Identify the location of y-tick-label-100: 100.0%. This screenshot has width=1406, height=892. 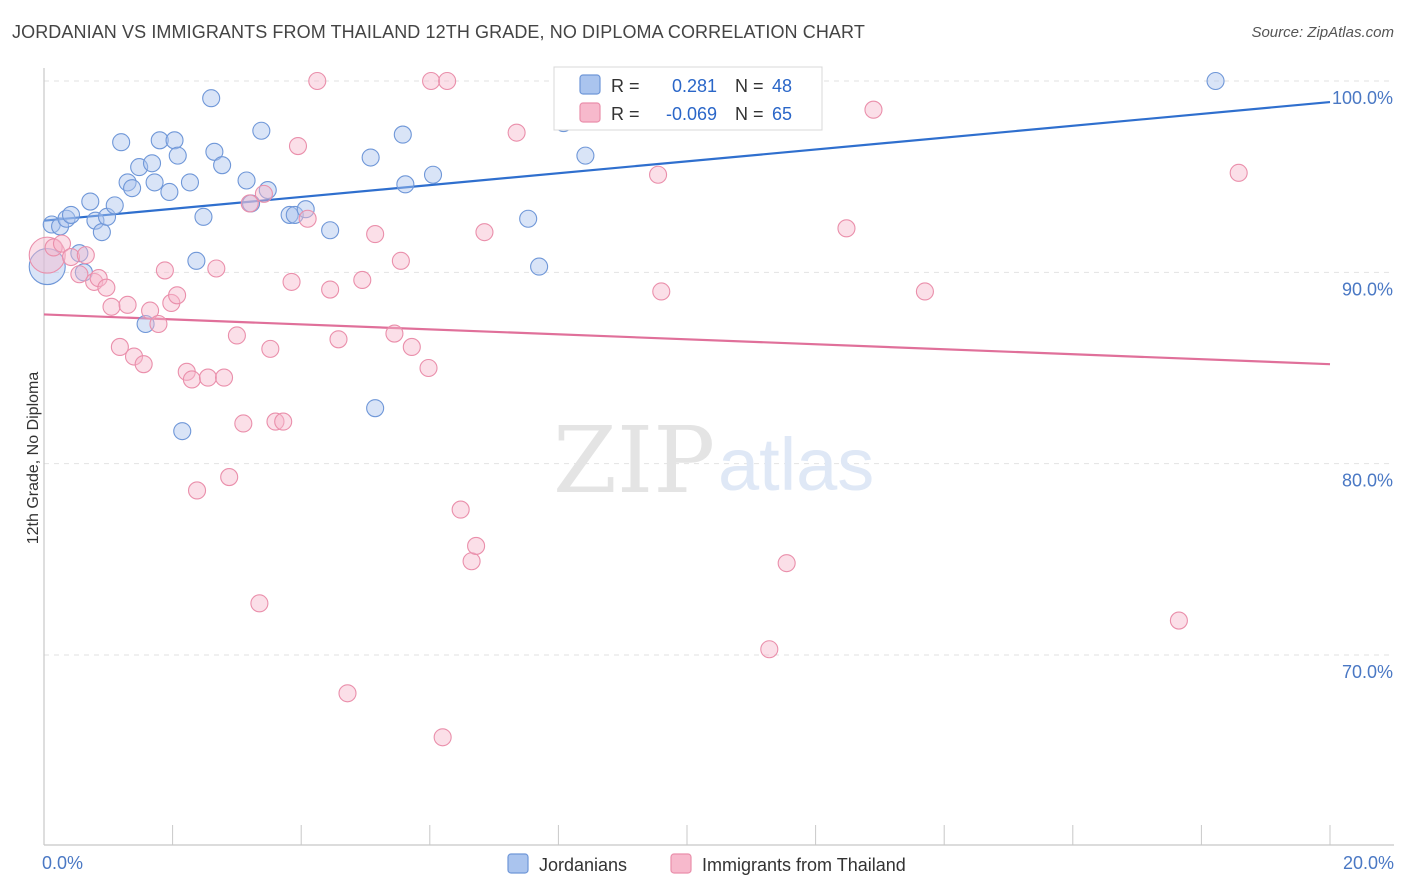
(1362, 98).